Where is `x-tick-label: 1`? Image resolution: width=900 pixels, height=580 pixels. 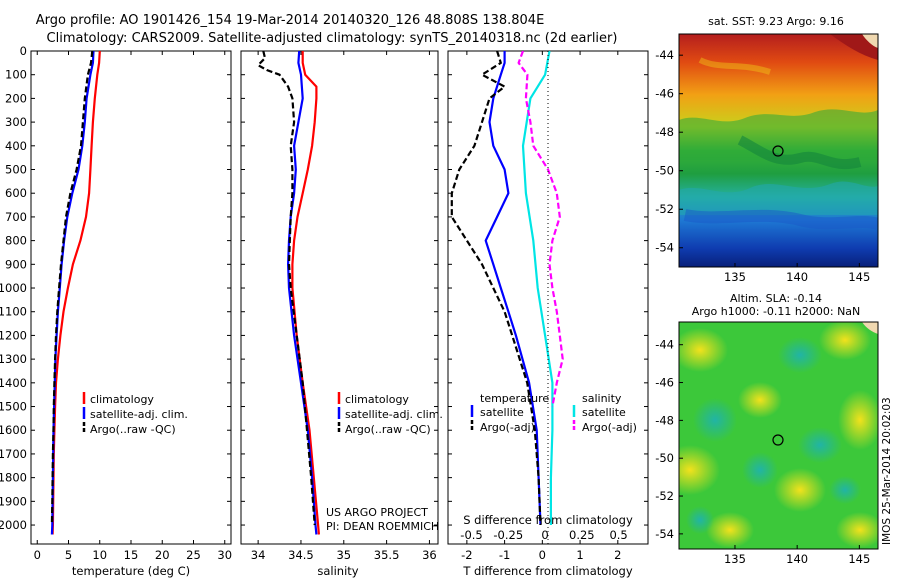
x-tick-label: 1 is located at coordinates (579, 555).